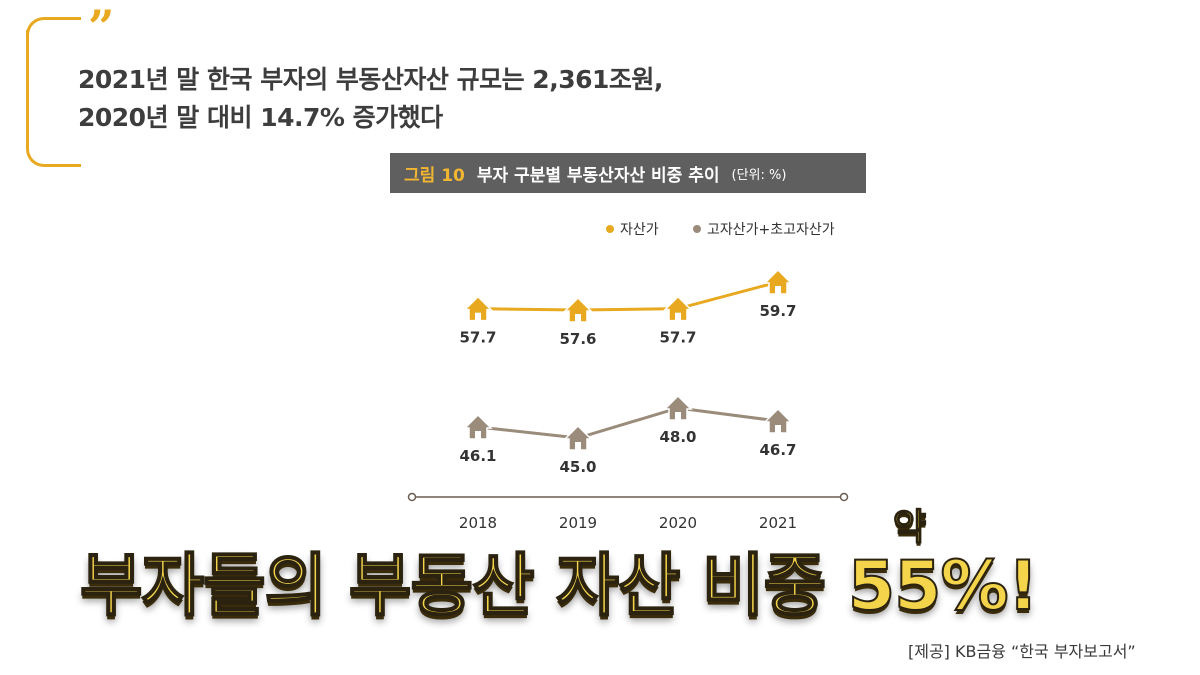  Describe the element at coordinates (578, 523) in the screenshot. I see `x-tick-label: 2019` at that location.